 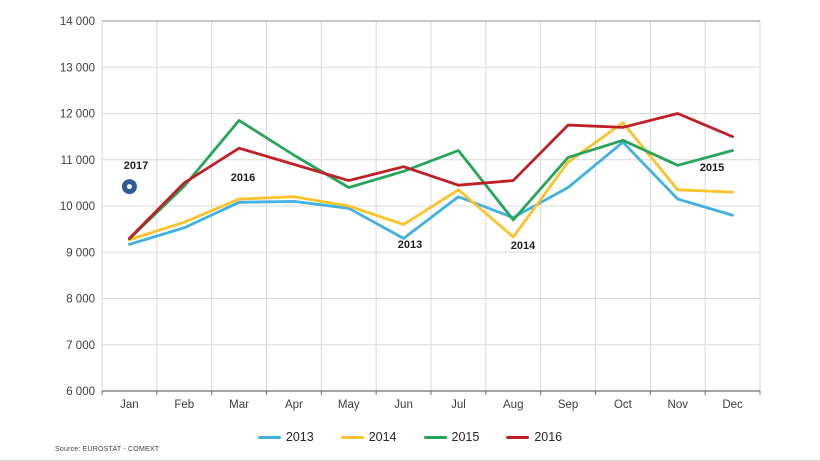 I want to click on x-tick-label: Jul, so click(x=458, y=405).